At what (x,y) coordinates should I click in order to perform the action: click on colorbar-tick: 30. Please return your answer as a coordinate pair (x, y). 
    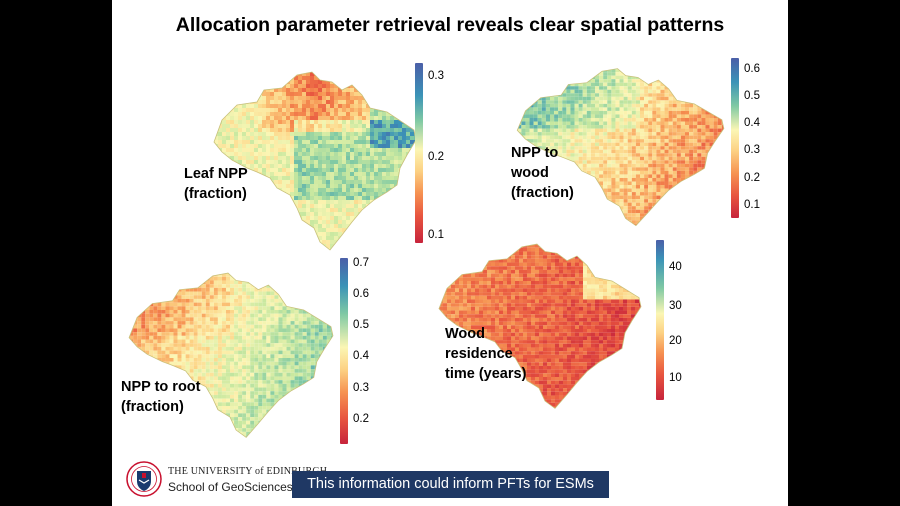
    Looking at the image, I should click on (675, 306).